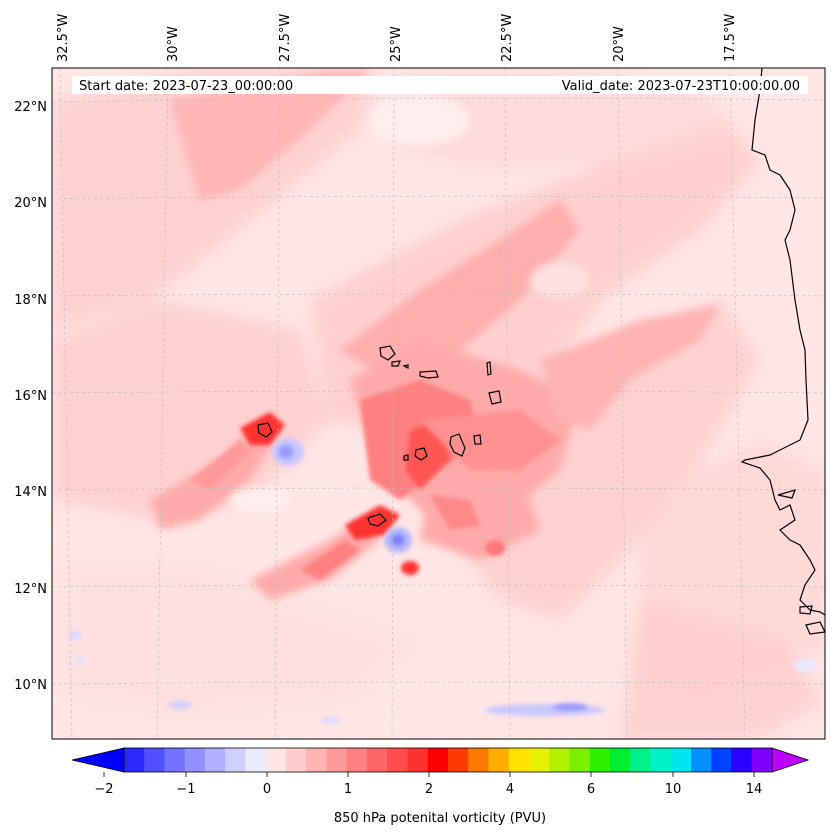 The width and height of the screenshot is (837, 840). I want to click on island-fogo, so click(421, 454).